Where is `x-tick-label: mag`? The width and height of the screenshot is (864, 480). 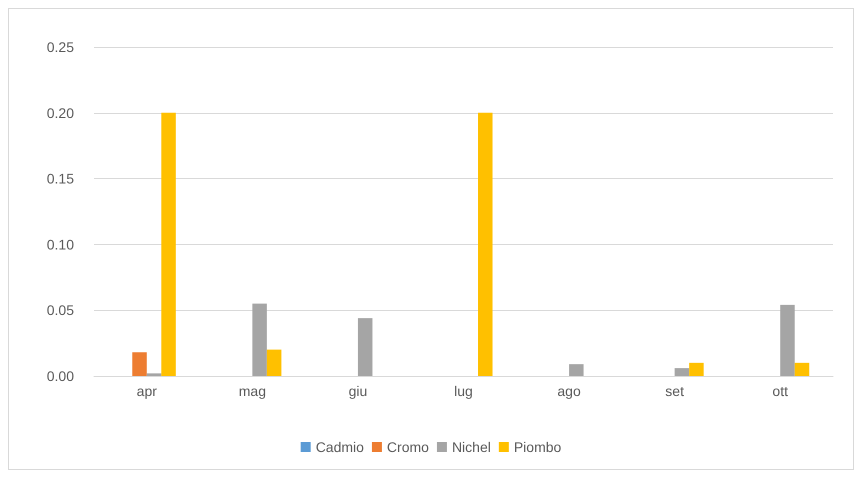
x-tick-label: mag is located at coordinates (252, 391).